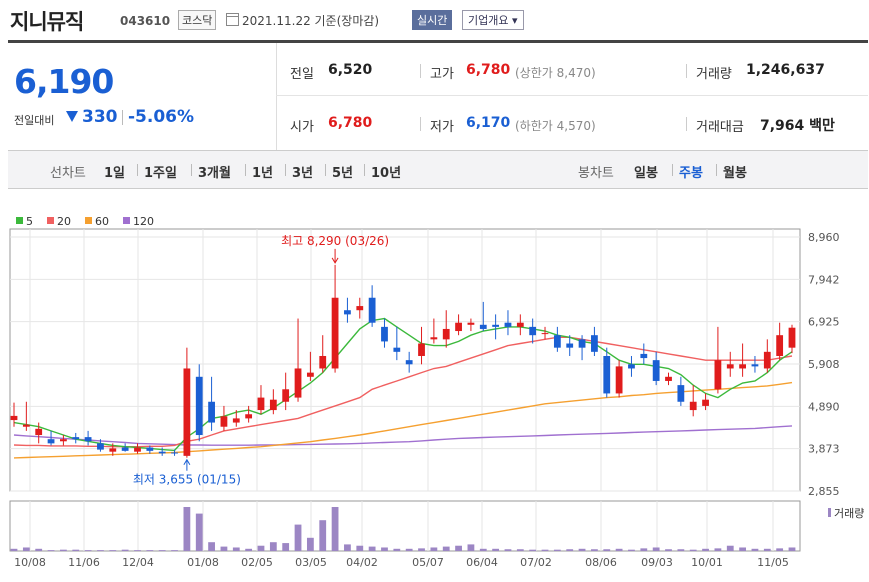  I want to click on ma60-line, so click(403, 420).